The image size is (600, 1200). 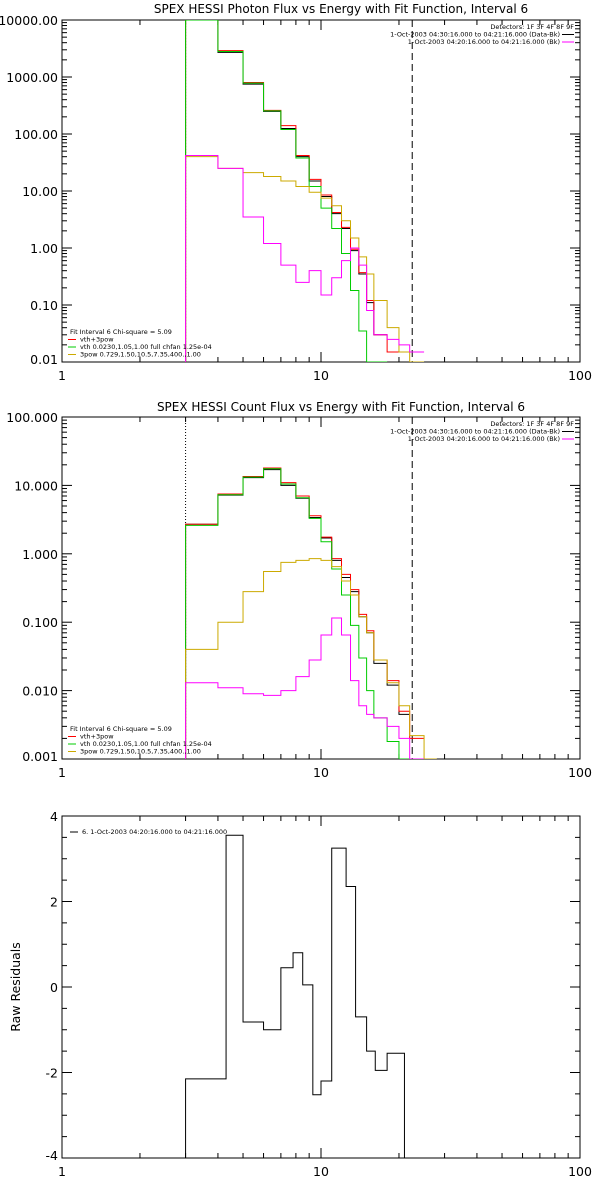 What do you see at coordinates (36, 485) in the screenshot?
I see `y-tick-label: 10.000` at bounding box center [36, 485].